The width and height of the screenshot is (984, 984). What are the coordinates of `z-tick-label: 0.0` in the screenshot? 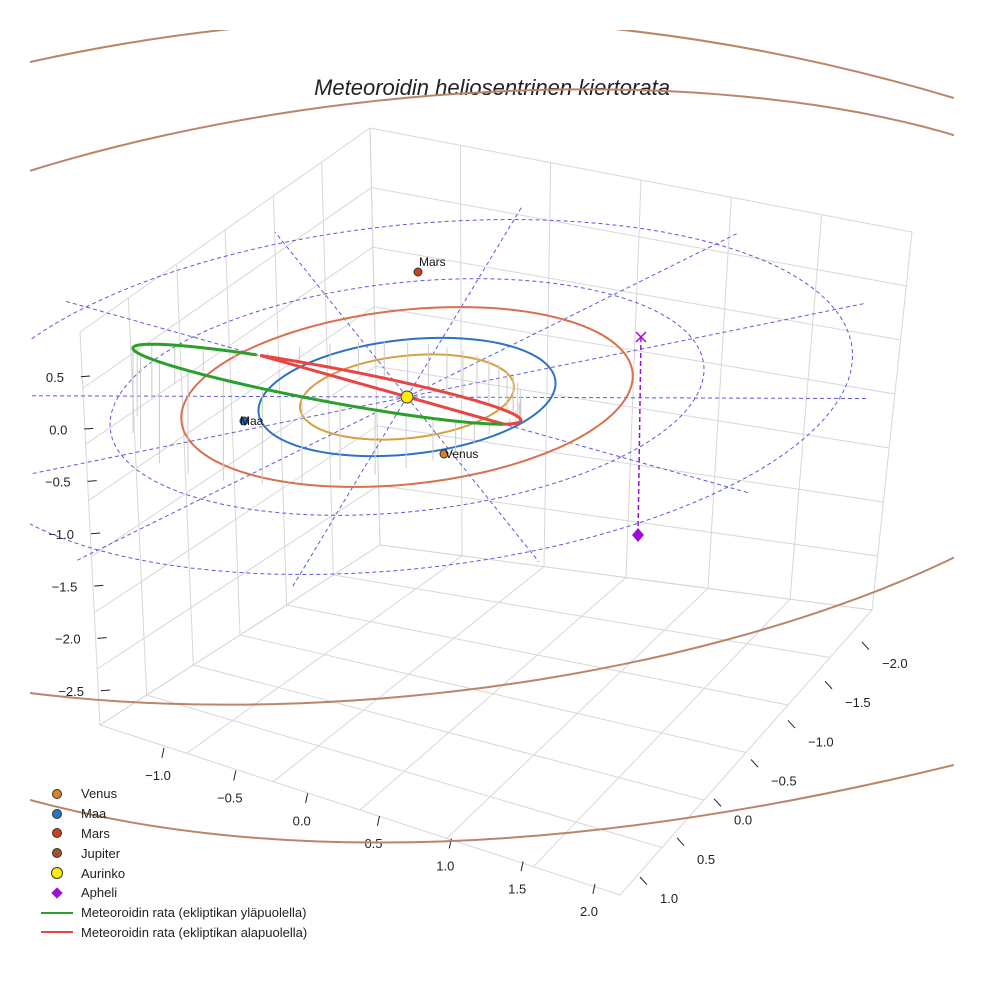 It's located at (58, 429).